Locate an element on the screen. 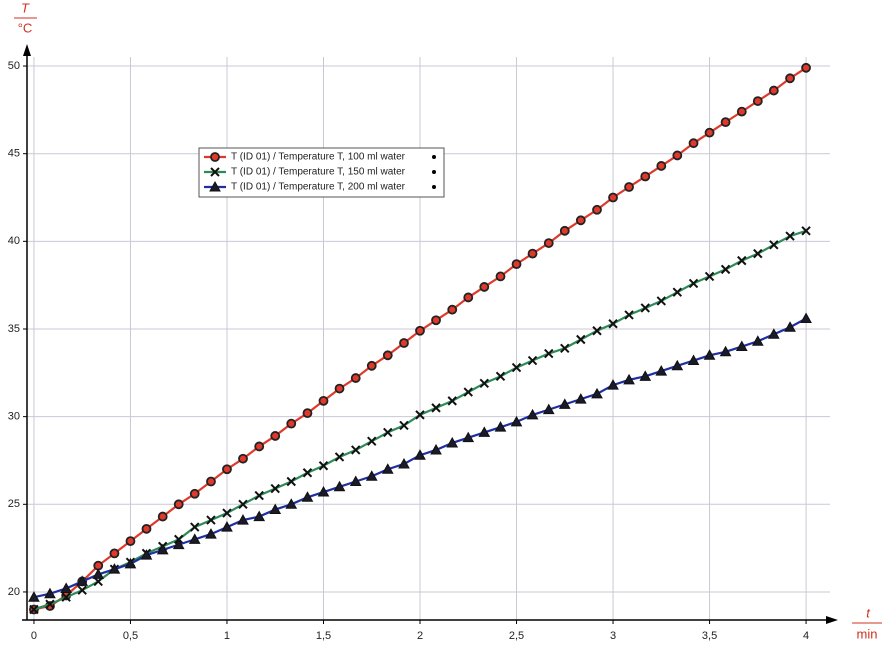  x-label-symbol: t is located at coordinates (868, 612).